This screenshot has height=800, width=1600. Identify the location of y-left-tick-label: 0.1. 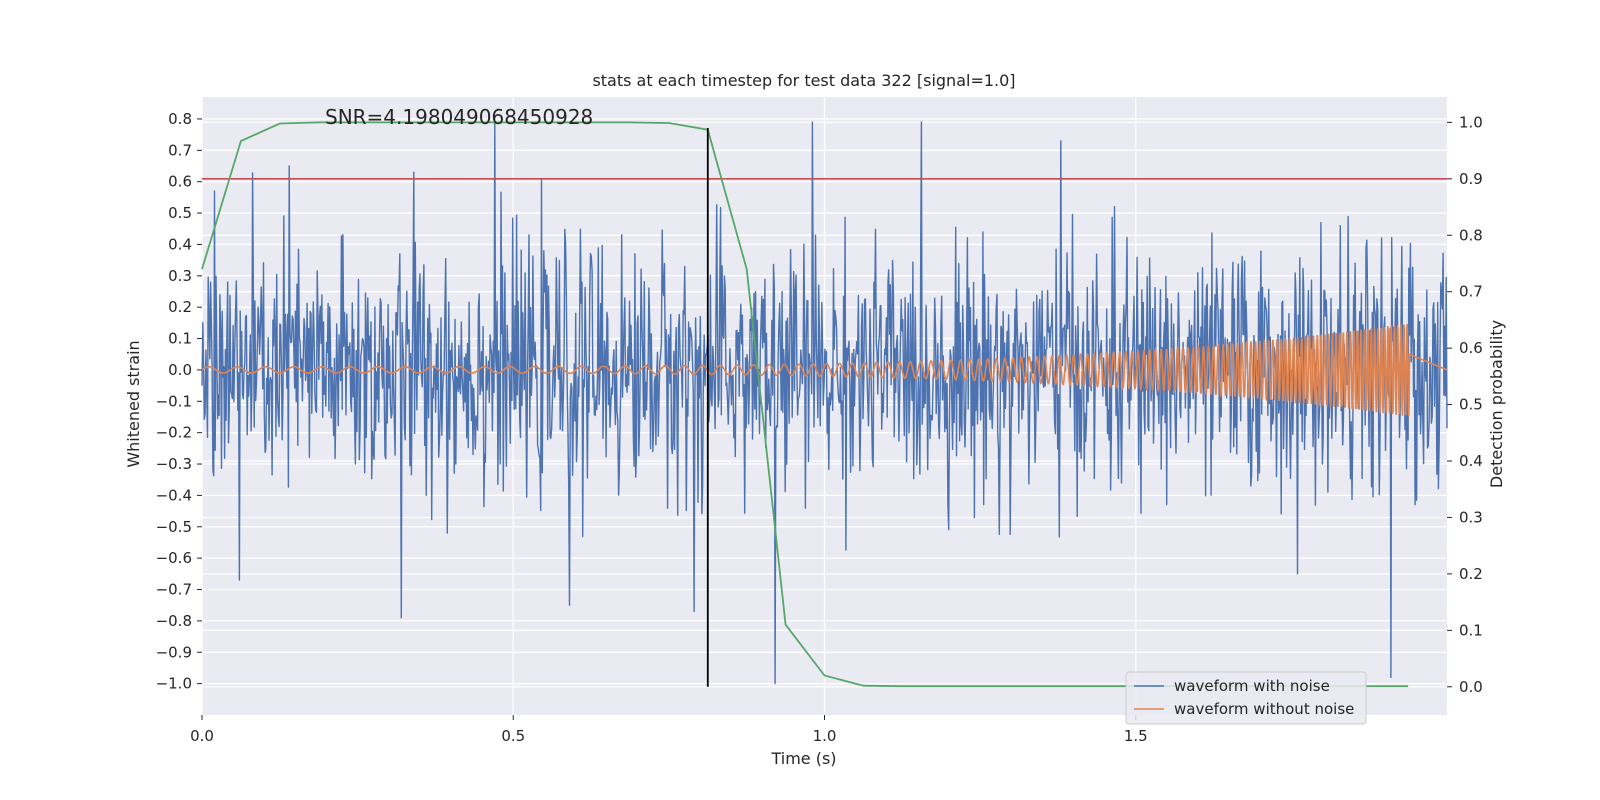
(180, 339).